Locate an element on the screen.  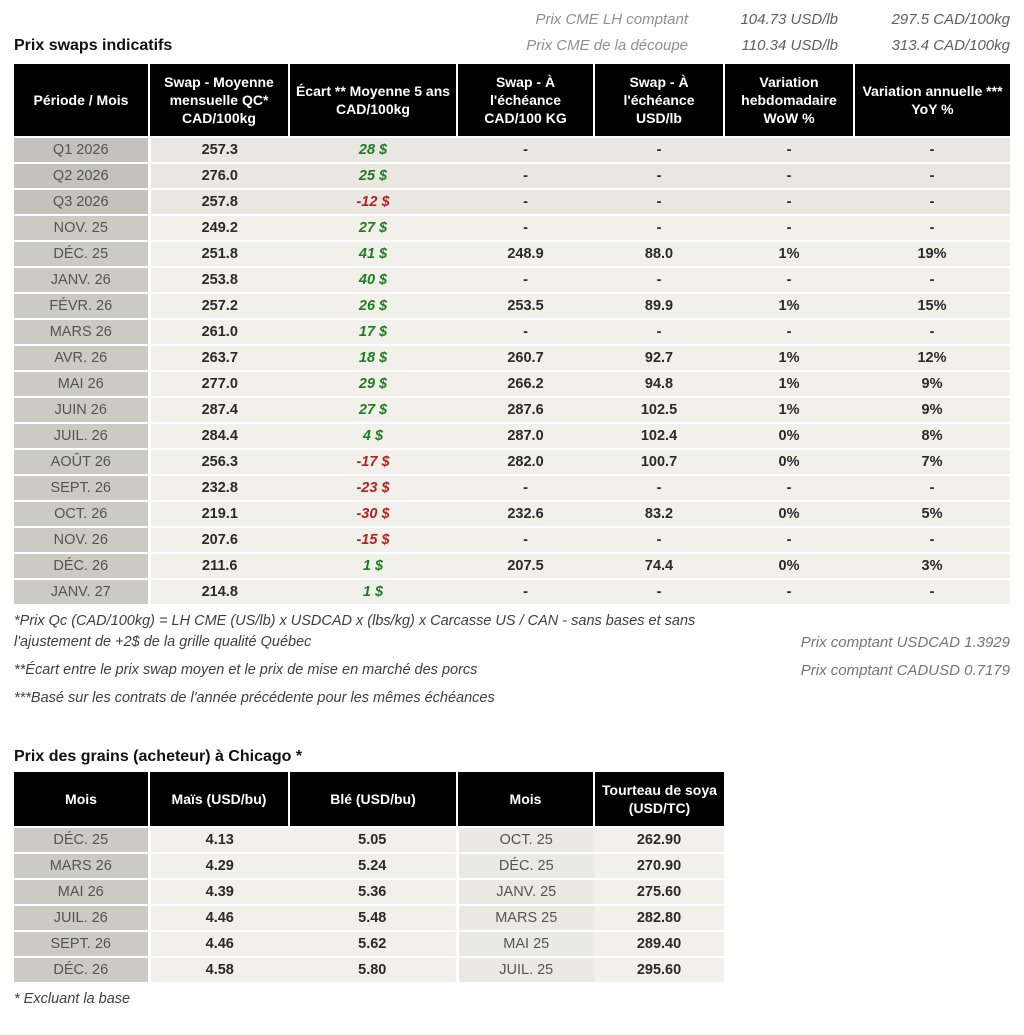
ecart-cell: 40 $ is located at coordinates (373, 279).